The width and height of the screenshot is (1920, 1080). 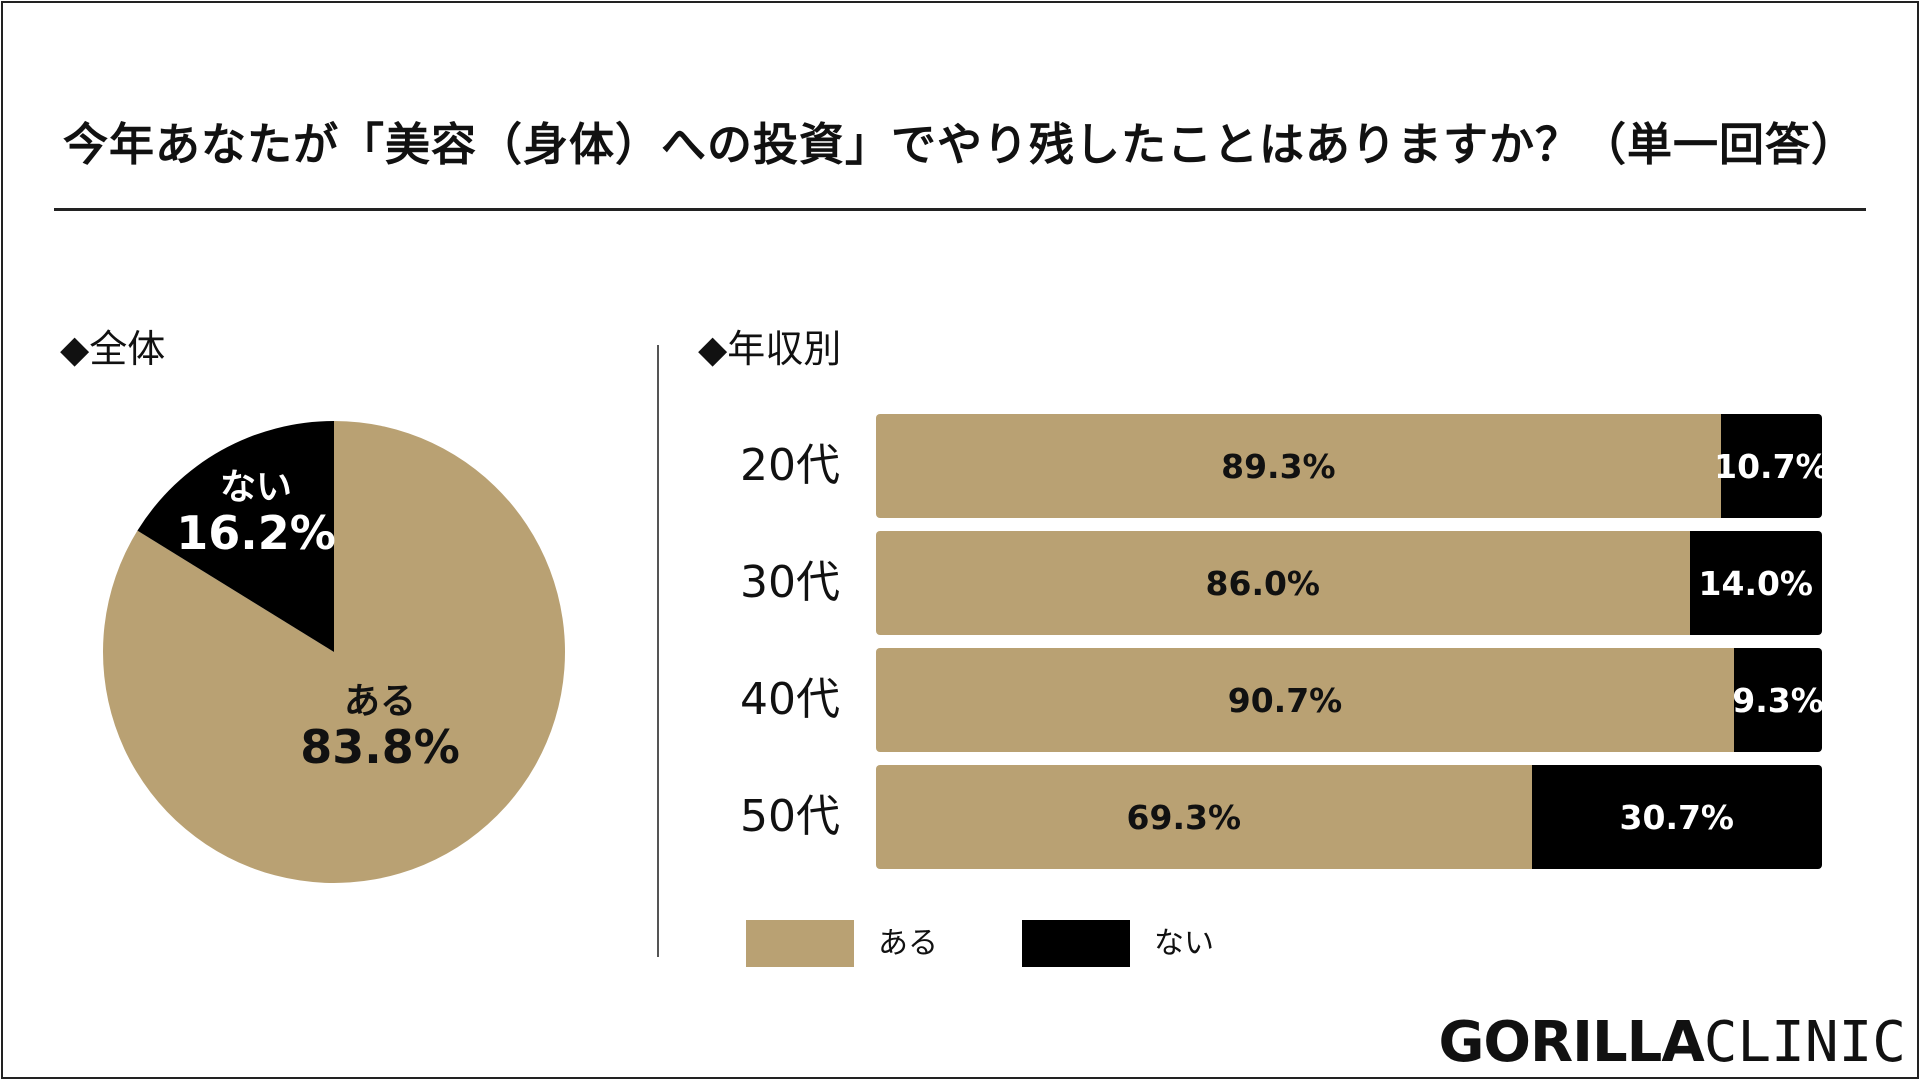 I want to click on bar-data-label: 86.0%, so click(x=1263, y=583).